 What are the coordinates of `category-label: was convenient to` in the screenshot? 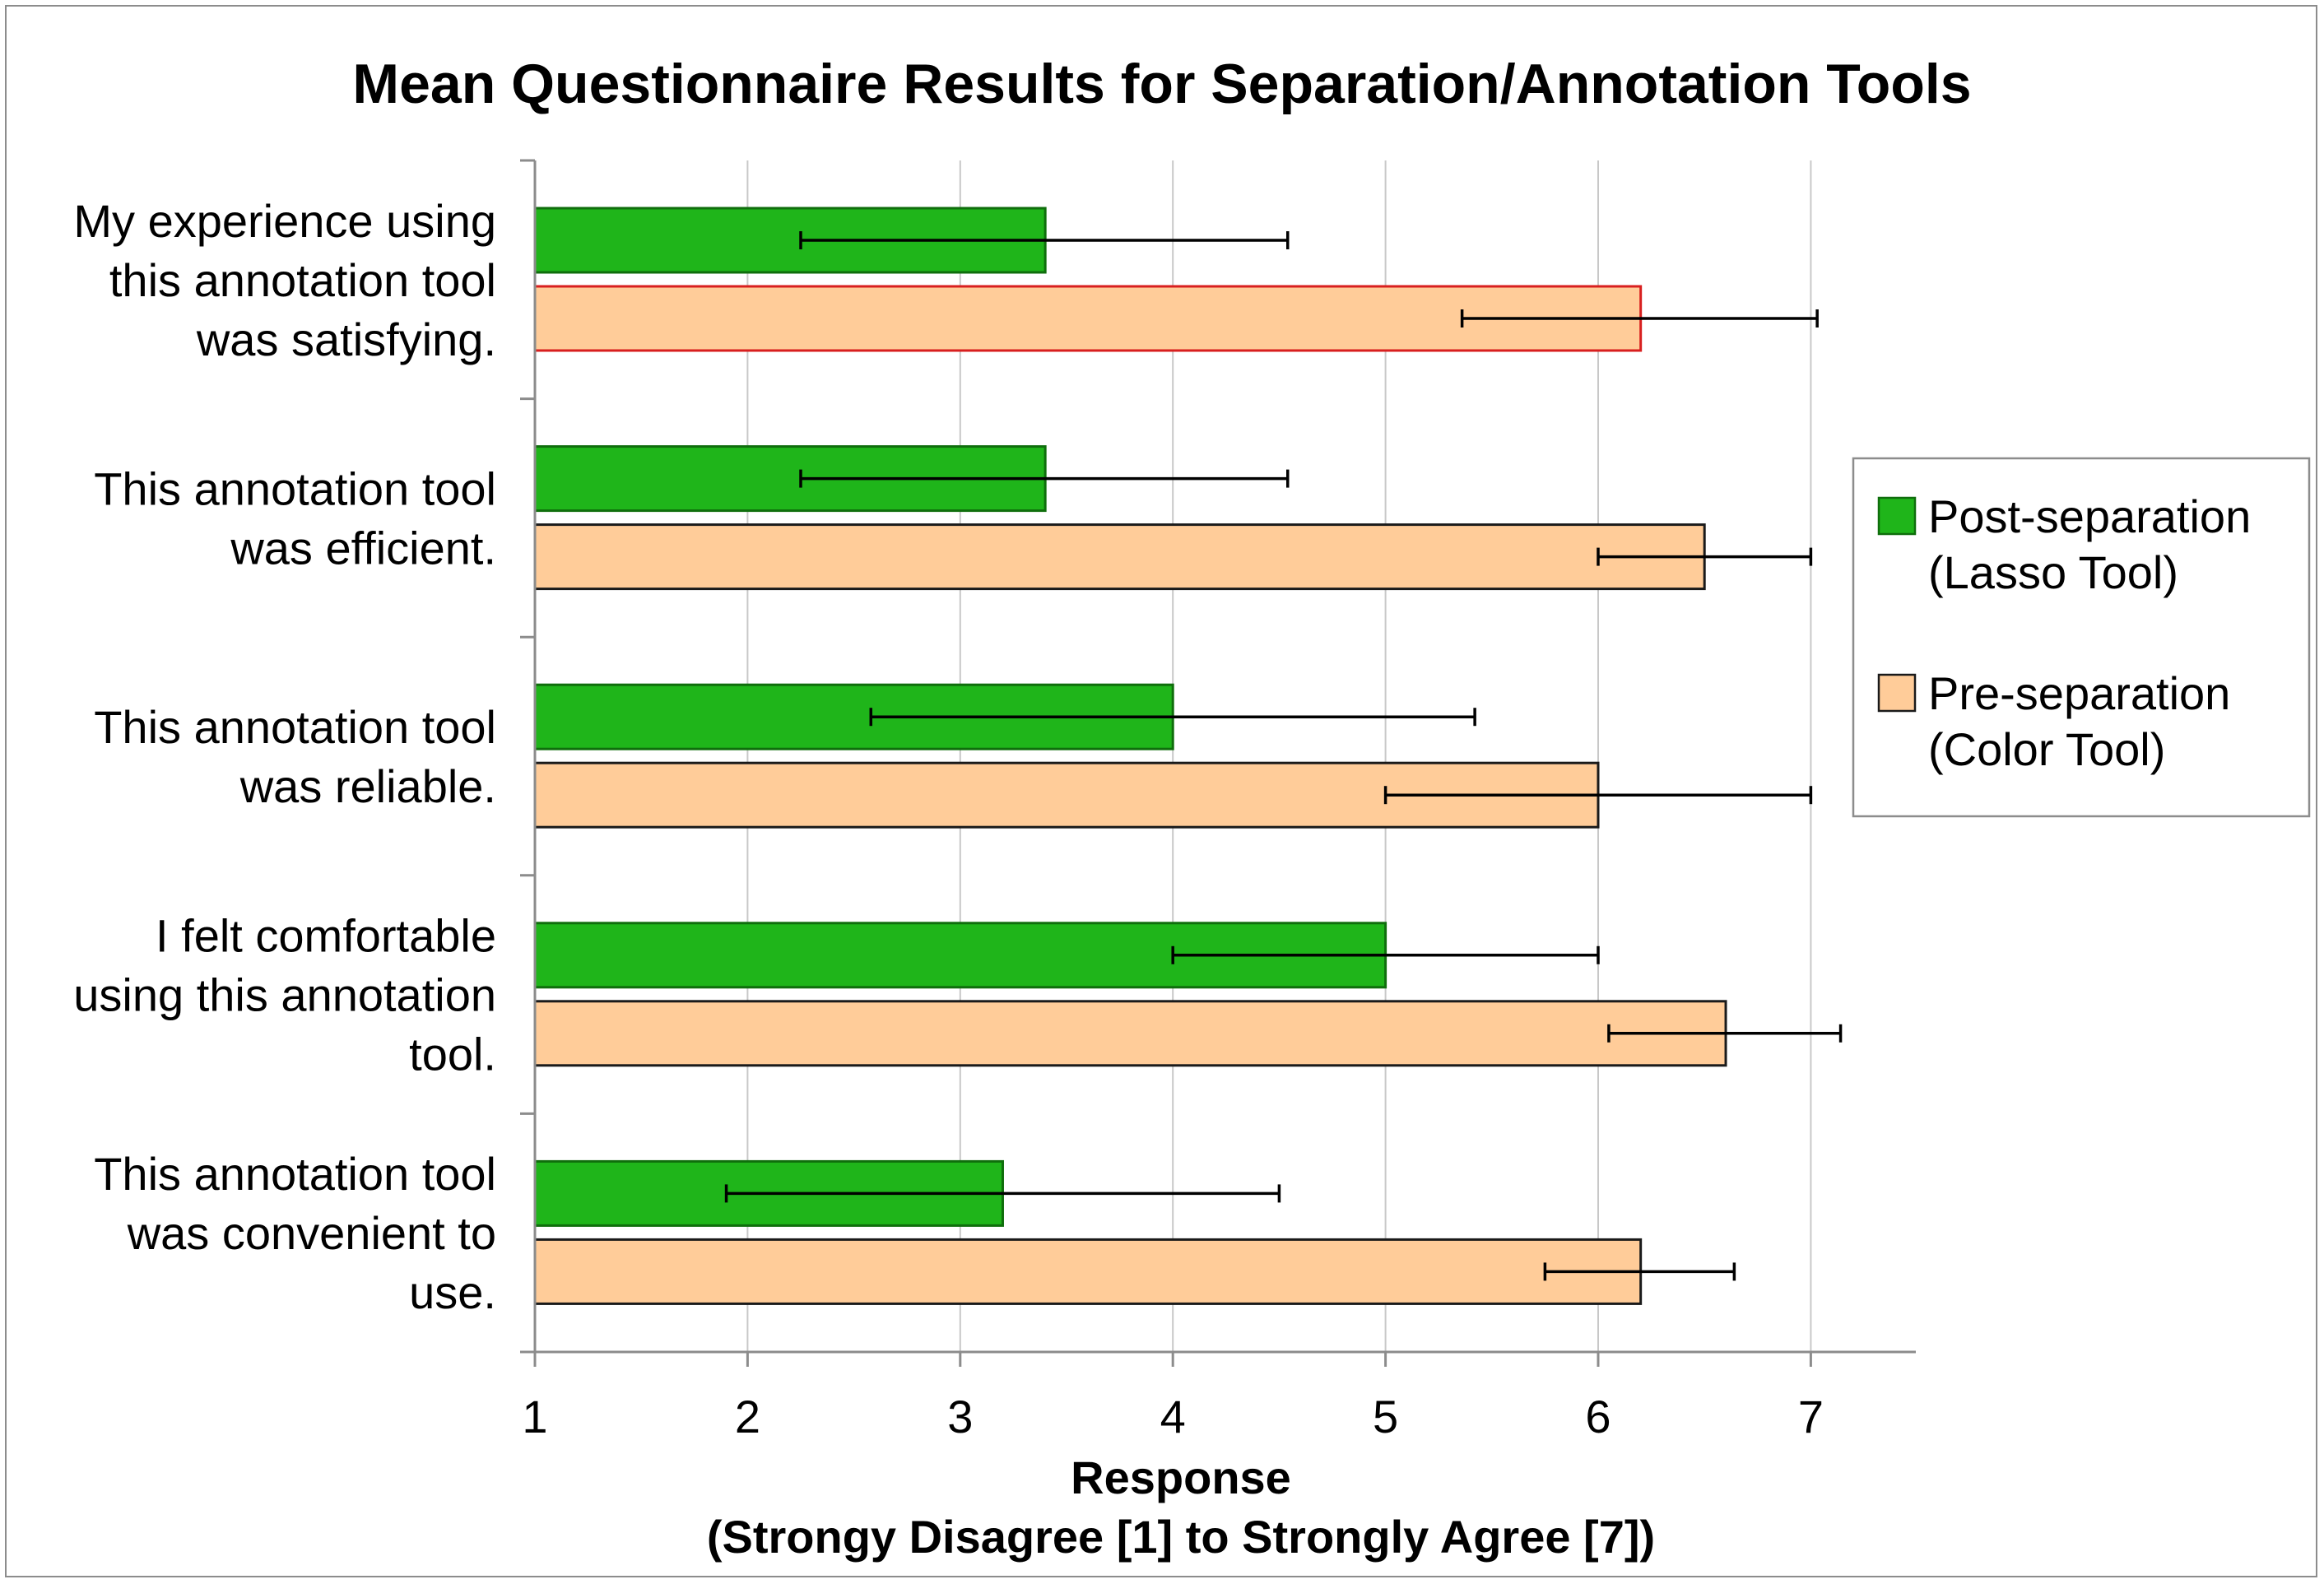 It's located at (311, 1233).